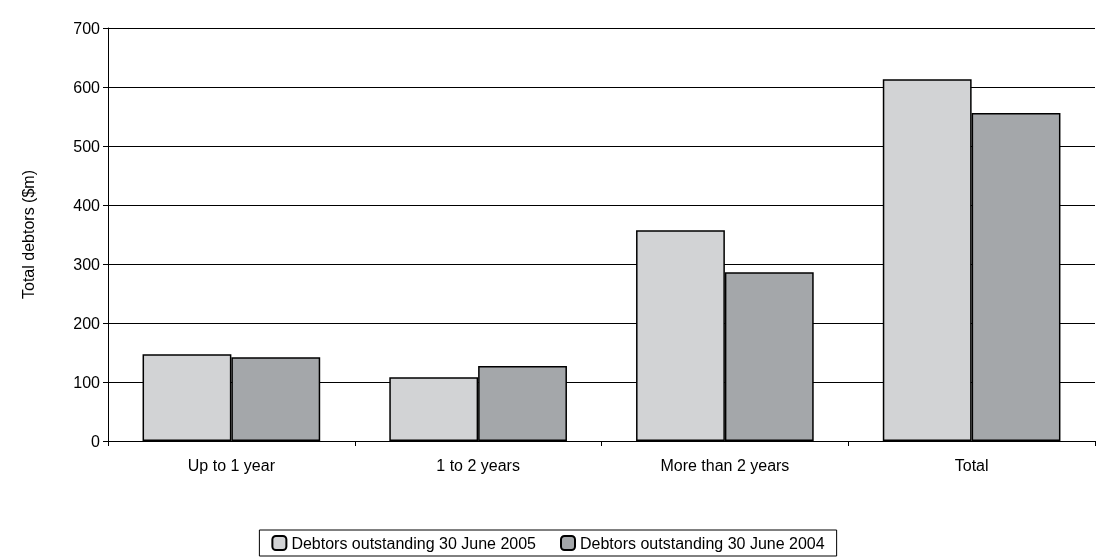 The width and height of the screenshot is (1096, 558). Describe the element at coordinates (702, 543) in the screenshot. I see `legend-label: Debtors outstanding 30 June 2004` at that location.